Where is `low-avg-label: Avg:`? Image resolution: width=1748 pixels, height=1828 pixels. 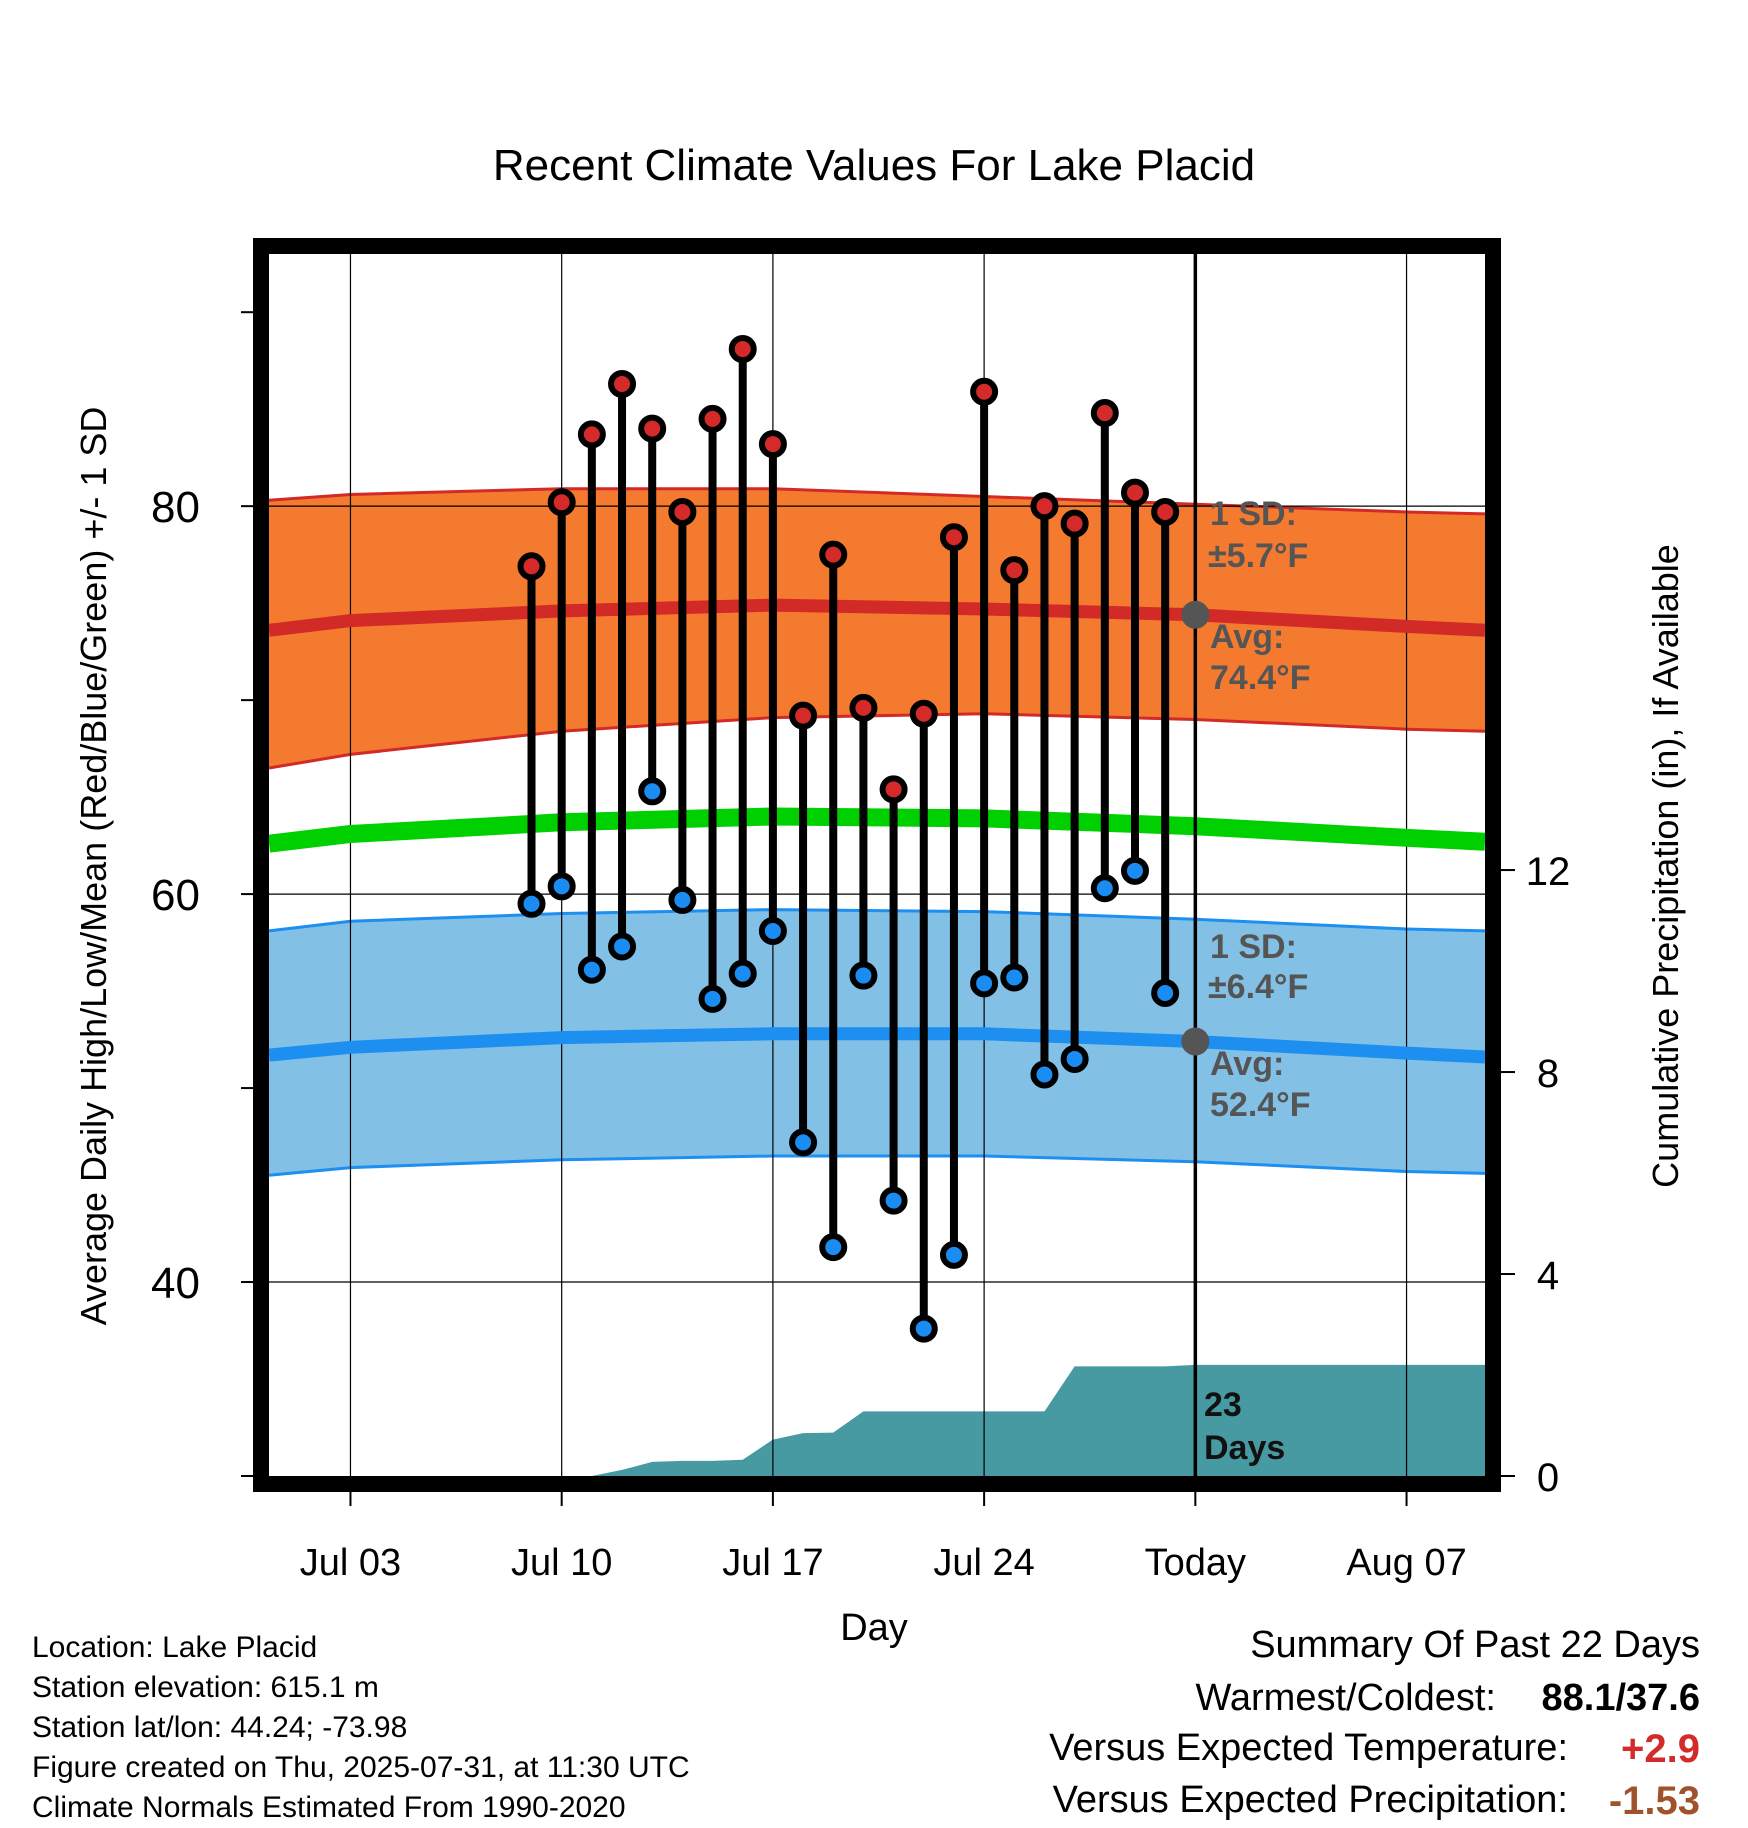
low-avg-label: Avg: is located at coordinates (1247, 1064).